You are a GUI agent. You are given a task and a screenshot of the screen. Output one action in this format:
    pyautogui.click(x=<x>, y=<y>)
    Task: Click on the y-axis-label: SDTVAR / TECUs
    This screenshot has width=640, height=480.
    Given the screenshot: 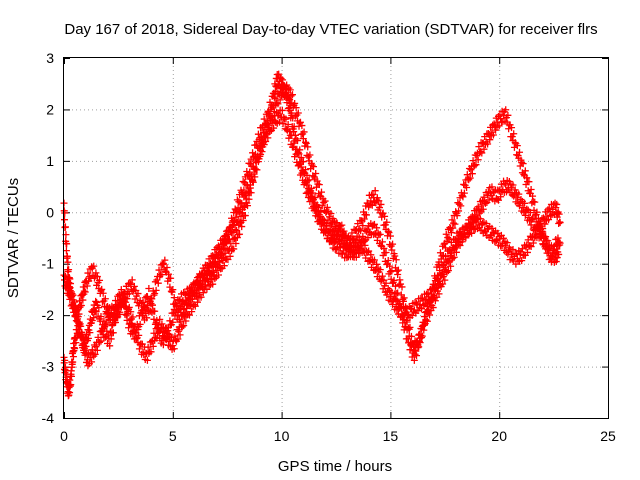 What is the action you would take?
    pyautogui.click(x=13, y=238)
    